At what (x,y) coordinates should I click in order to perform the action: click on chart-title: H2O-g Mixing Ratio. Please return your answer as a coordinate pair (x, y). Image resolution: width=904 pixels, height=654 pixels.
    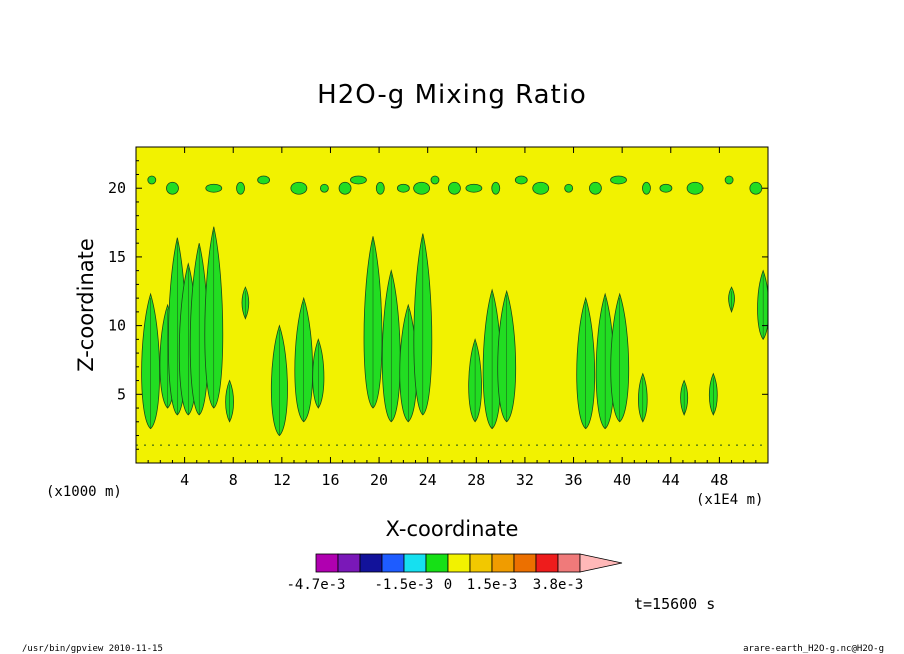
    Looking at the image, I should click on (452, 95).